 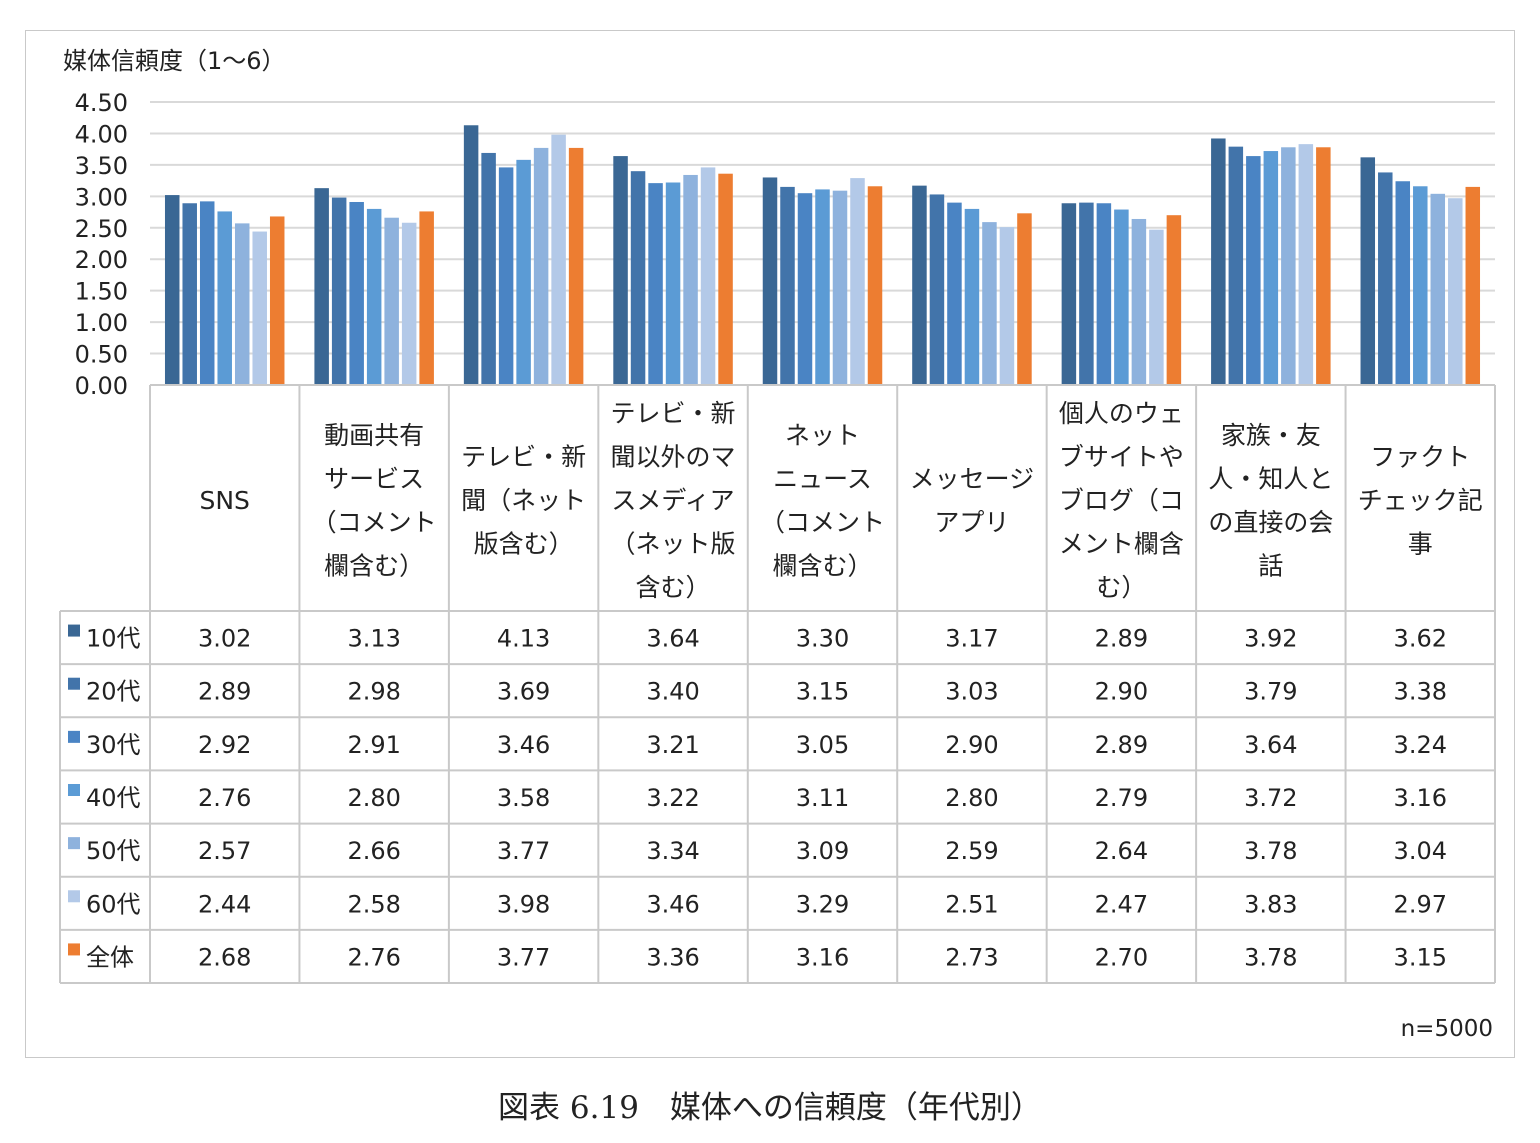 What do you see at coordinates (1270, 478) in the screenshot?
I see `category-label: 人・知人と` at bounding box center [1270, 478].